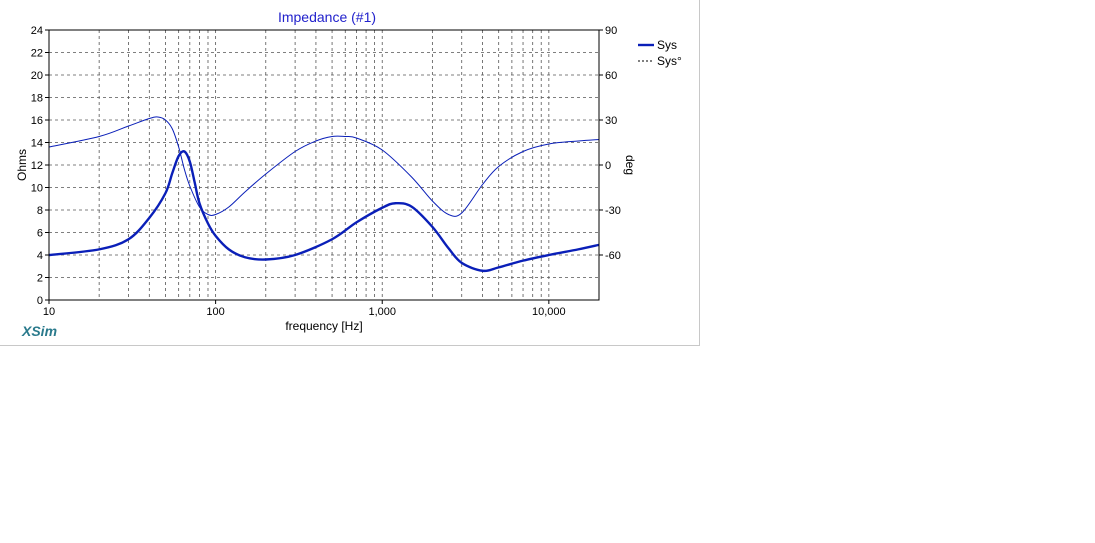 This screenshot has width=1095, height=543. What do you see at coordinates (37, 76) in the screenshot?
I see `y-tick-label: 20` at bounding box center [37, 76].